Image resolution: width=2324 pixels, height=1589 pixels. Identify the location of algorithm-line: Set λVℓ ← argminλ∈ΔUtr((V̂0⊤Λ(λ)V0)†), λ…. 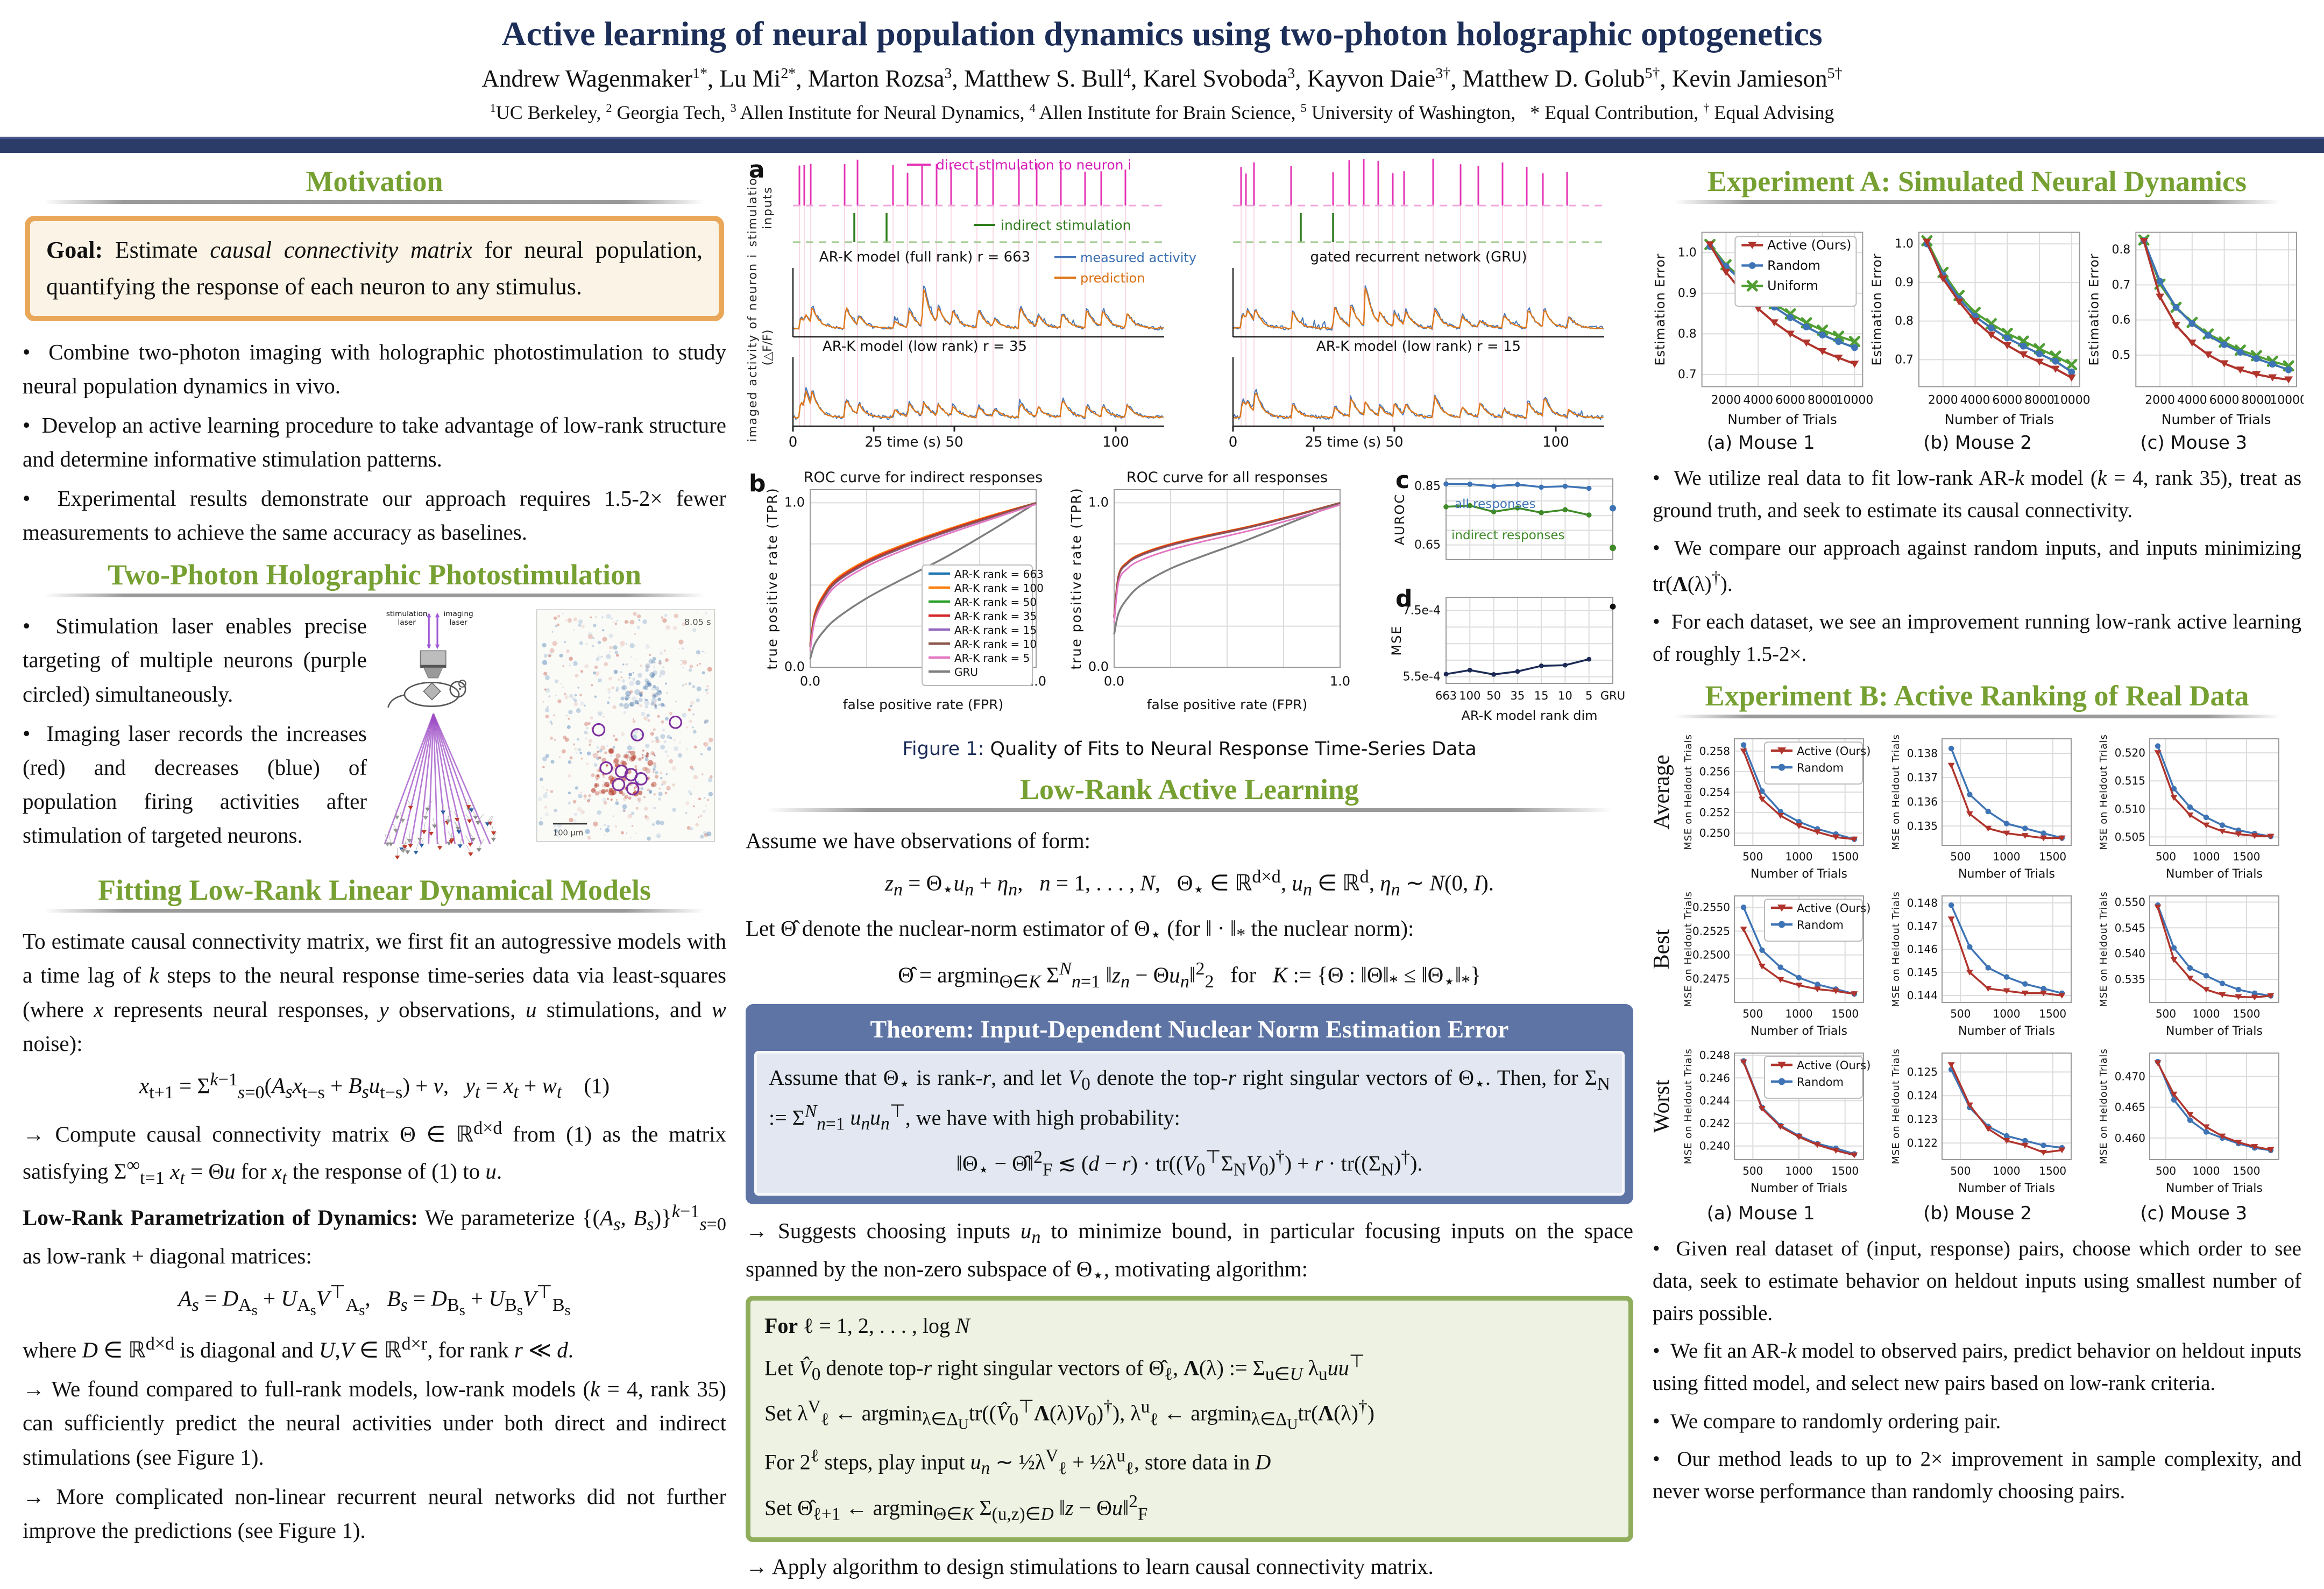
(1189, 1415).